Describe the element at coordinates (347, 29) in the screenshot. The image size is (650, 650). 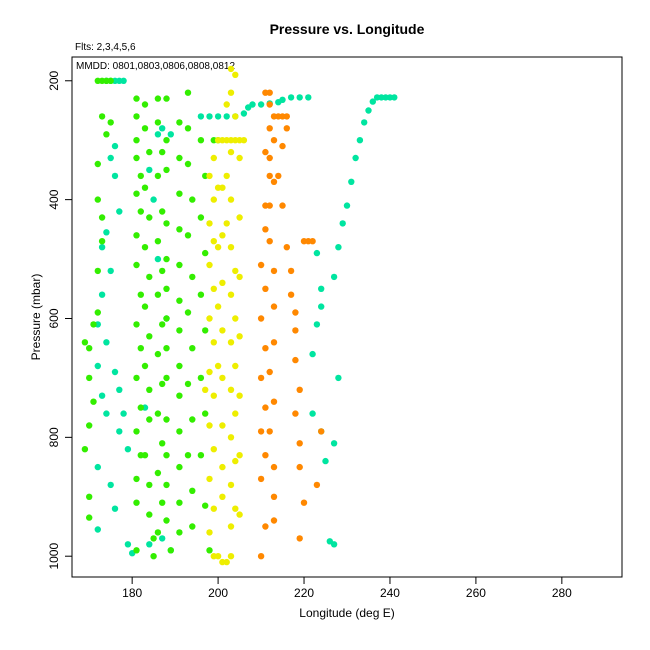
I see `chart-title: Pressure vs. Longitude` at that location.